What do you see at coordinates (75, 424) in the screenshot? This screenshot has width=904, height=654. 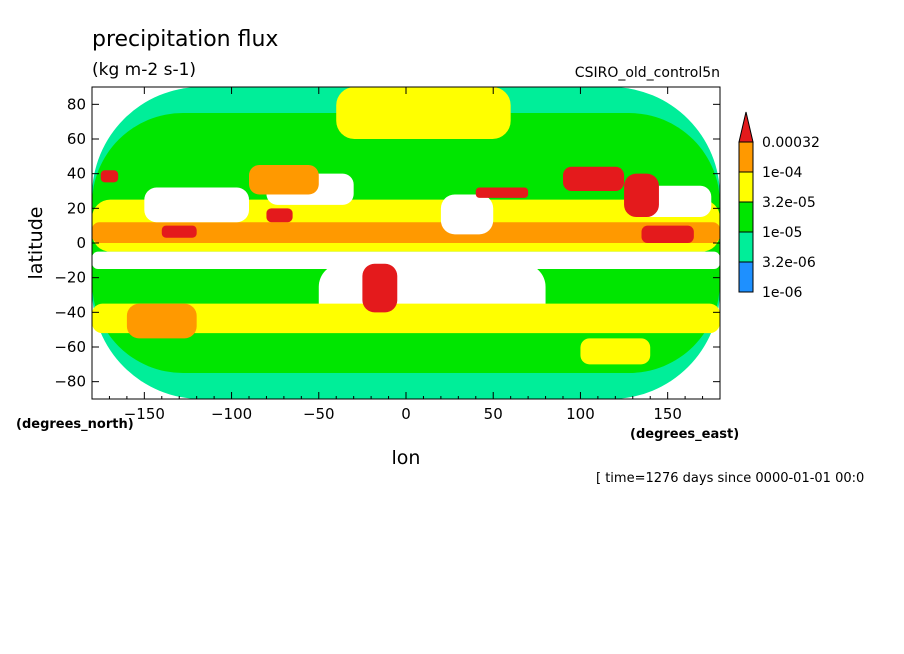 I see `y-units-label: (degrees_north)` at bounding box center [75, 424].